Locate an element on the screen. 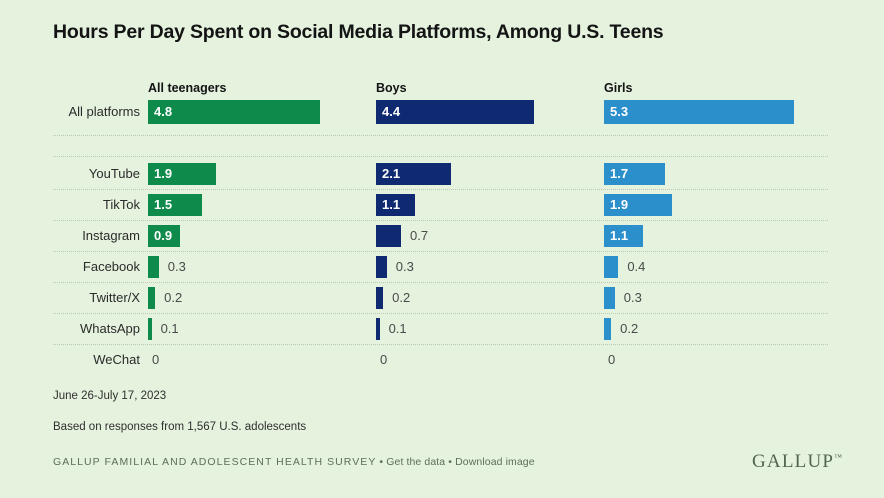 The image size is (884, 498). column-header-boys: Boys is located at coordinates (391, 88).